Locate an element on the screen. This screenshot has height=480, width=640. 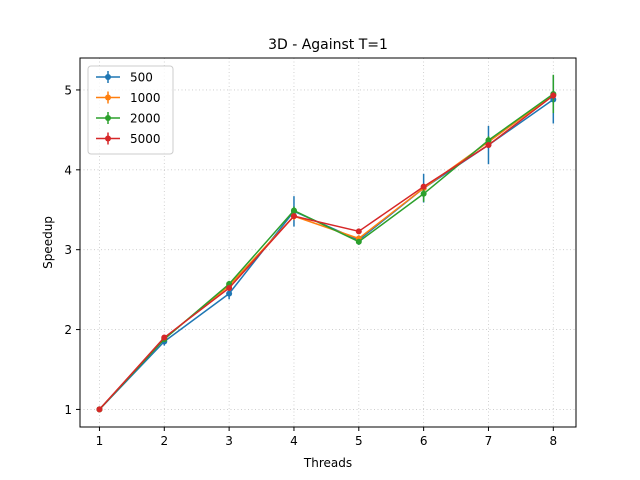
legend-item: 1000 is located at coordinates (128, 98).